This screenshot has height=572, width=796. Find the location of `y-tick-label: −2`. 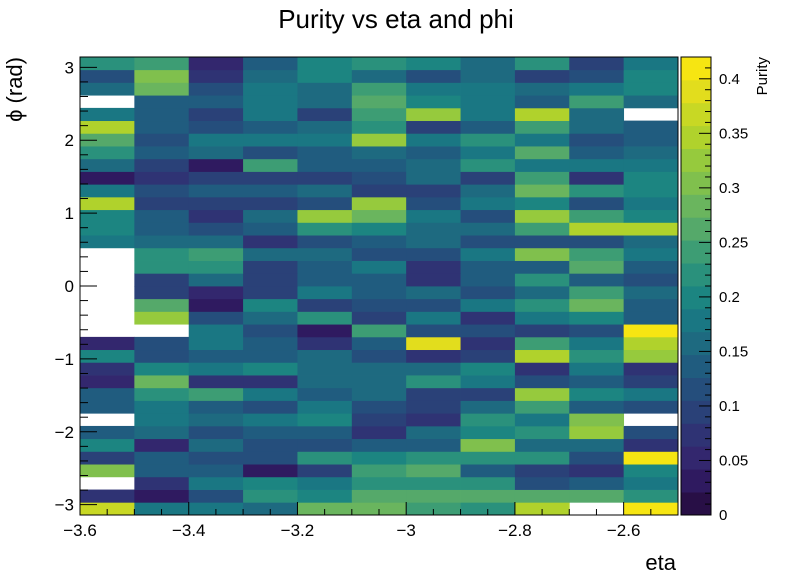

y-tick-label: −2 is located at coordinates (64, 432).